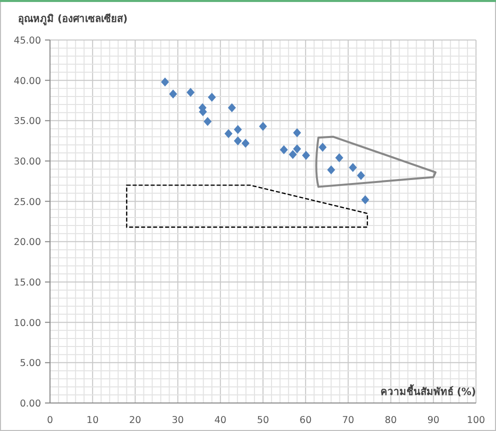  Describe the element at coordinates (27, 41) in the screenshot. I see `y-tick-label: 45.00` at that location.